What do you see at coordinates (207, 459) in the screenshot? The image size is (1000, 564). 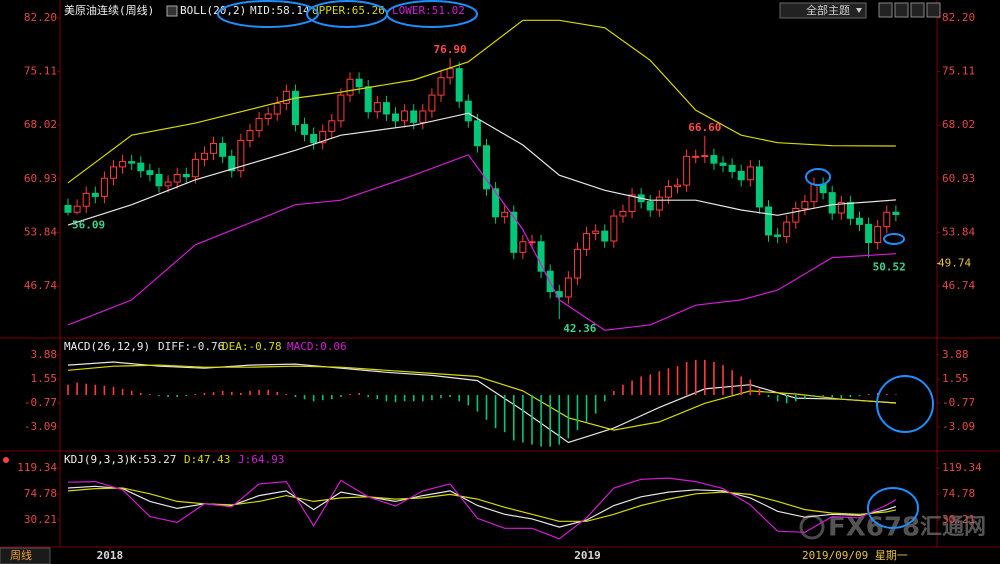 I see `legend-entry: D:47.43` at bounding box center [207, 459].